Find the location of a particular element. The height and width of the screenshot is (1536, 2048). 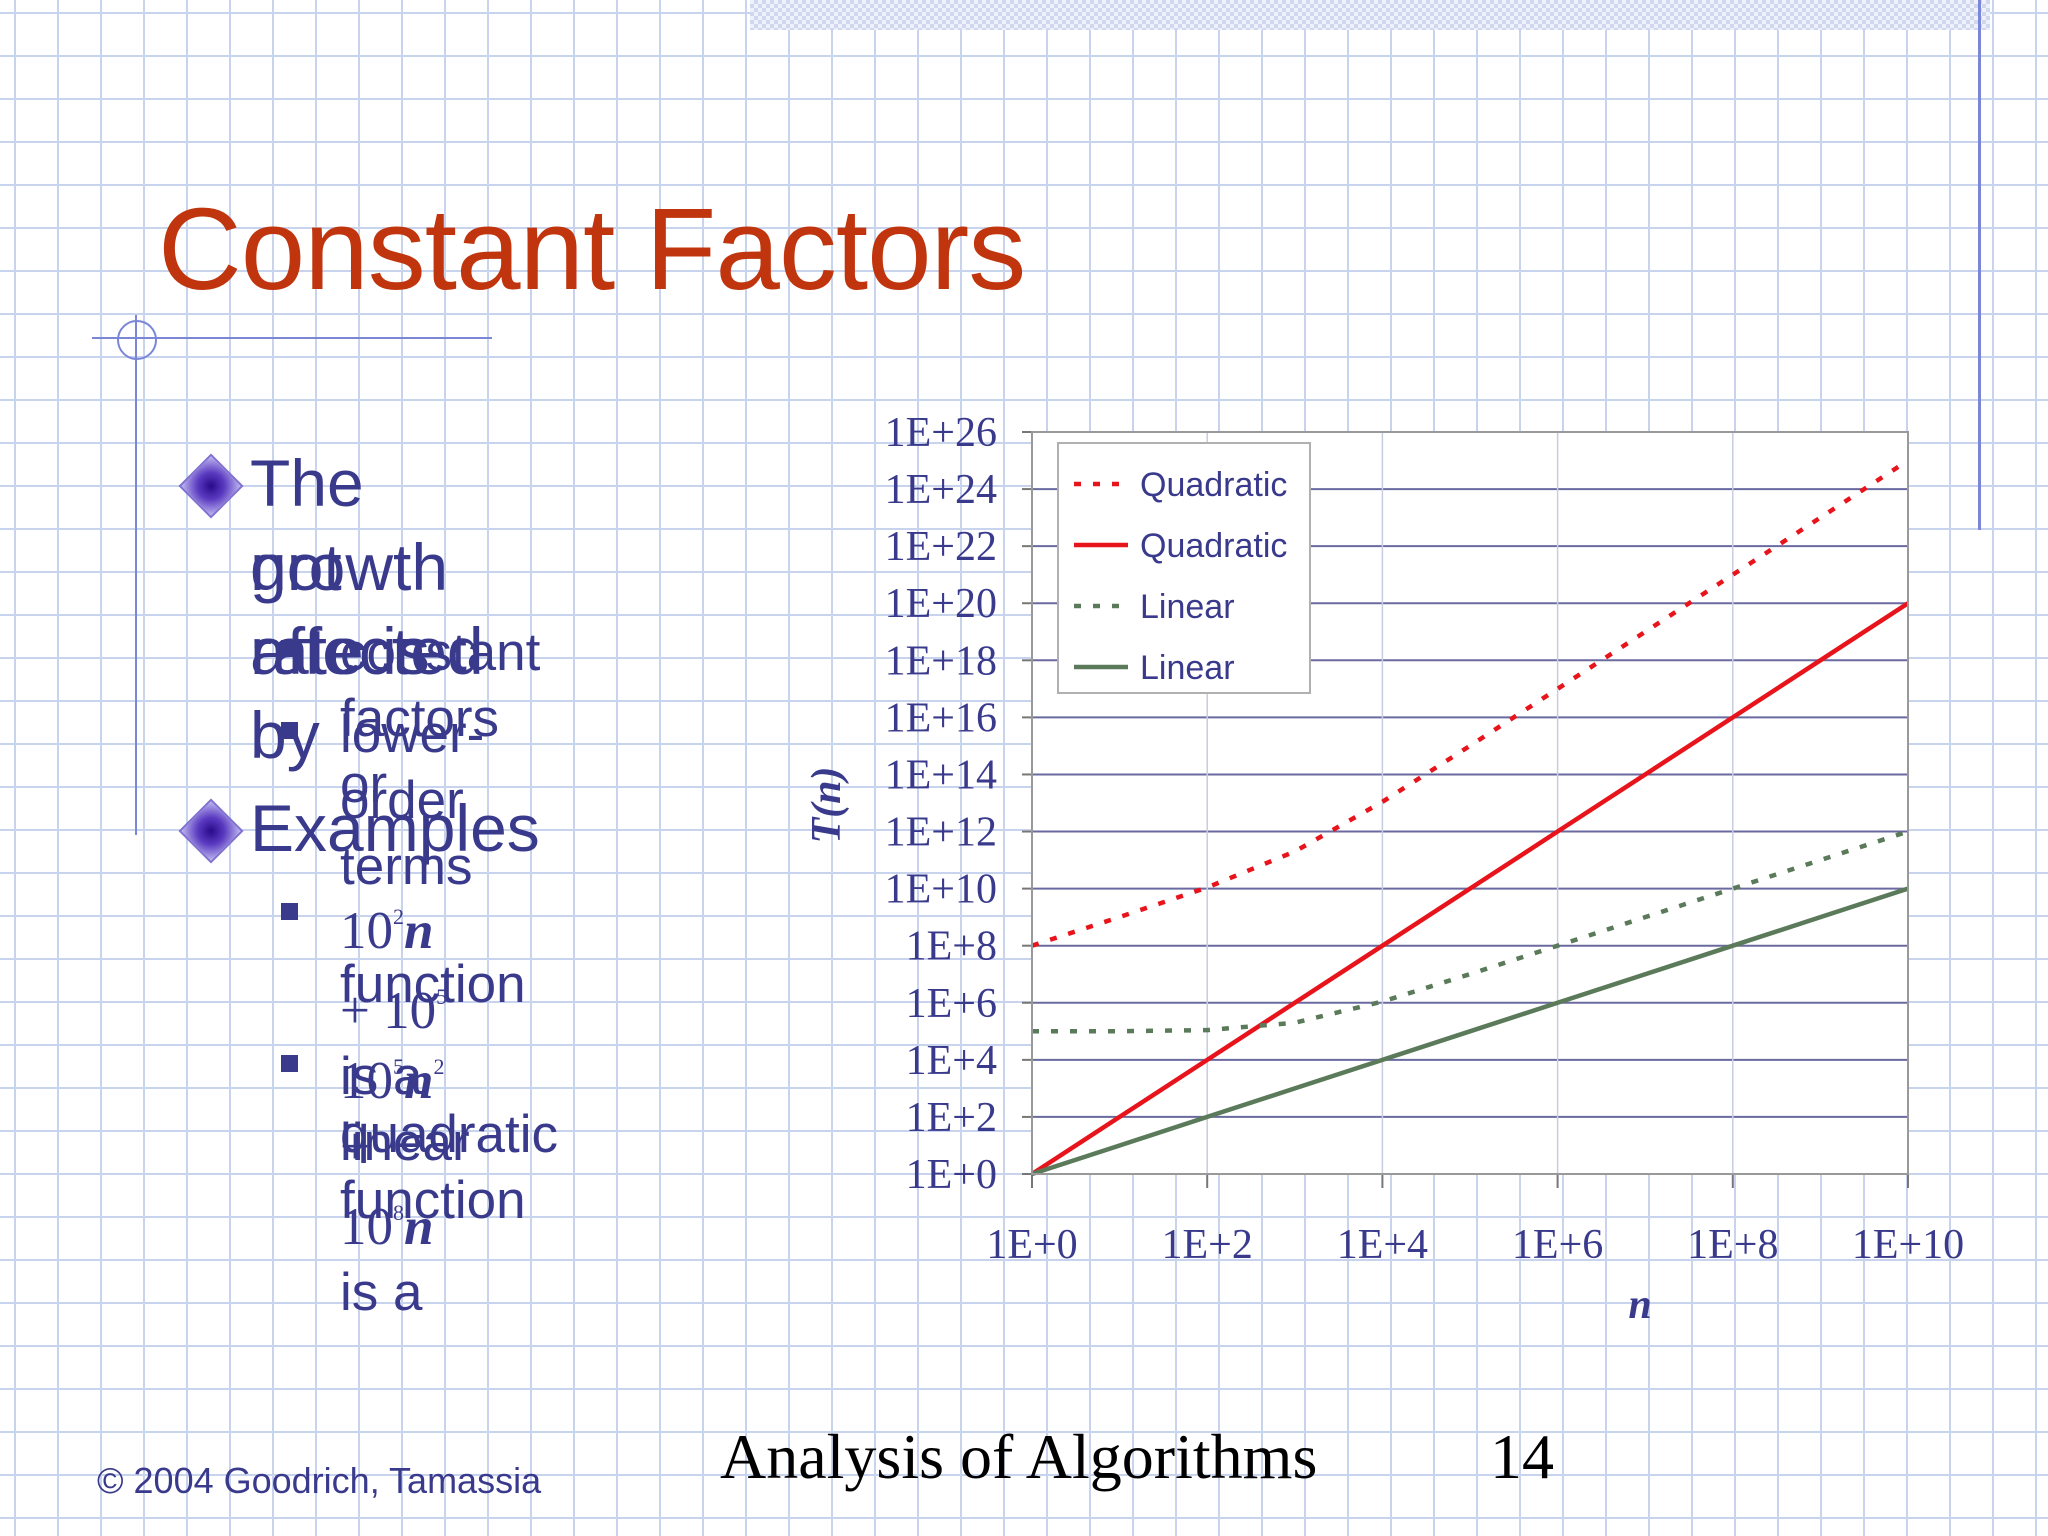

legend: Quadratic Quadratic Linear Linear is located at coordinates (1184, 568).